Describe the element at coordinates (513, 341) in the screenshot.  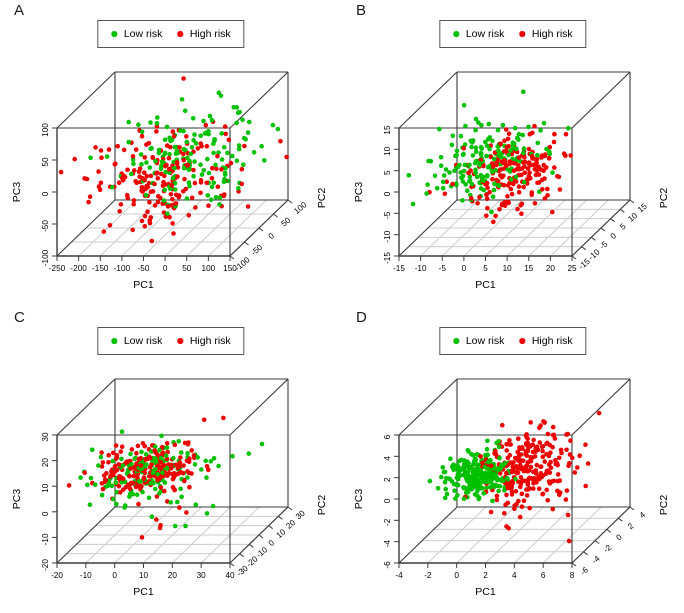
I see `legend-d: Low risk High risk` at that location.